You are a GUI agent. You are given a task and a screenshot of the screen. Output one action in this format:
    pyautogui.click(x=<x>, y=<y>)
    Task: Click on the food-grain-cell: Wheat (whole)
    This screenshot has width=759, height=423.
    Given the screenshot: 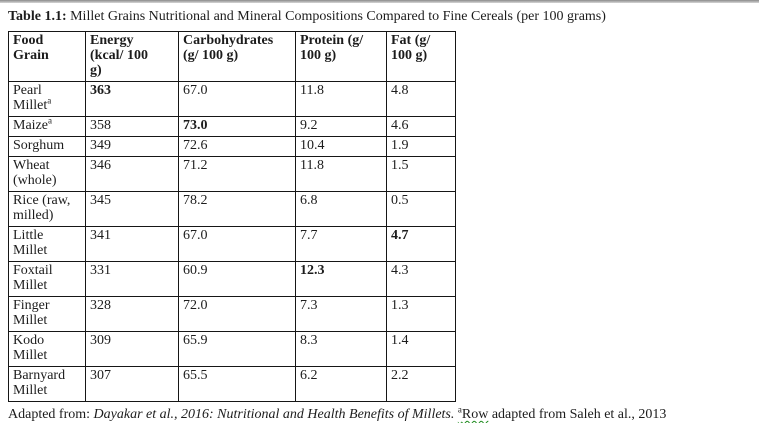 What is the action you would take?
    pyautogui.click(x=47, y=174)
    